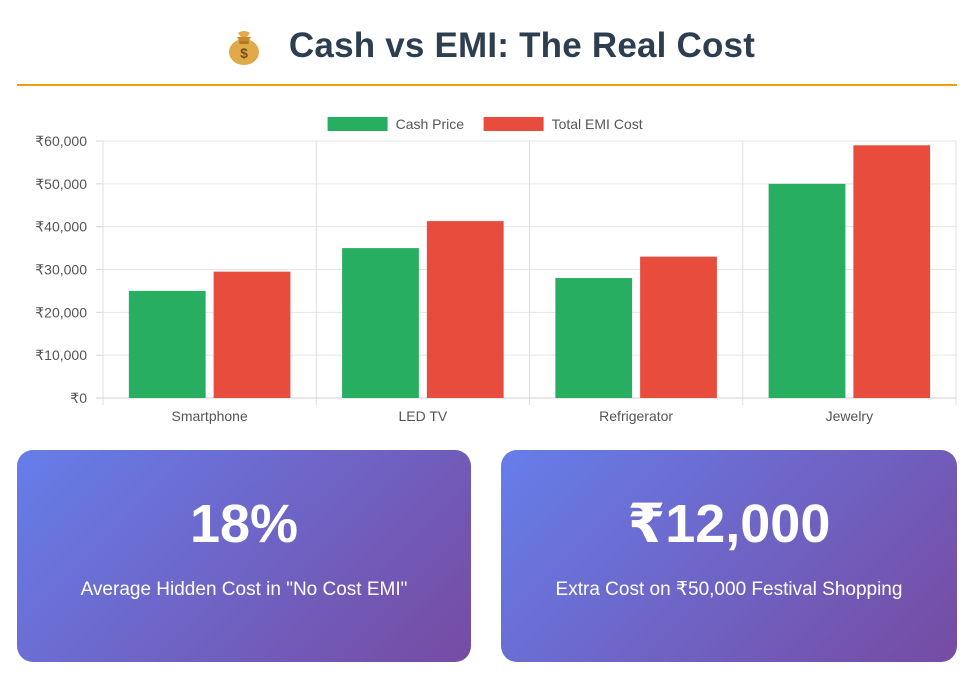 The width and height of the screenshot is (980, 690). What do you see at coordinates (465, 309) in the screenshot?
I see `bar-emi-led-tv` at bounding box center [465, 309].